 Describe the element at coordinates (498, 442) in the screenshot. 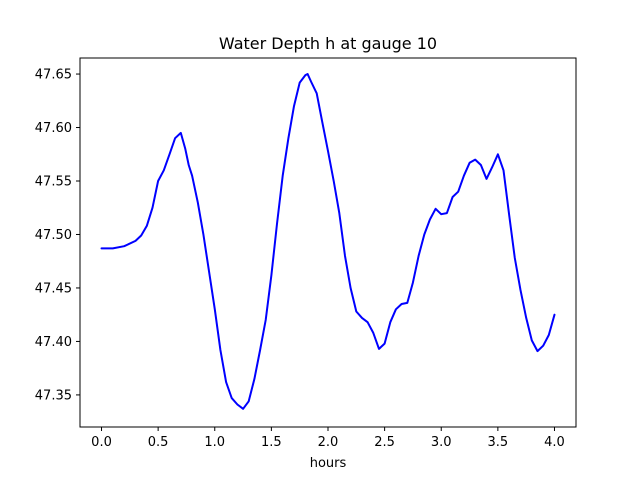

I see `x-tick-label: 3.5` at that location.